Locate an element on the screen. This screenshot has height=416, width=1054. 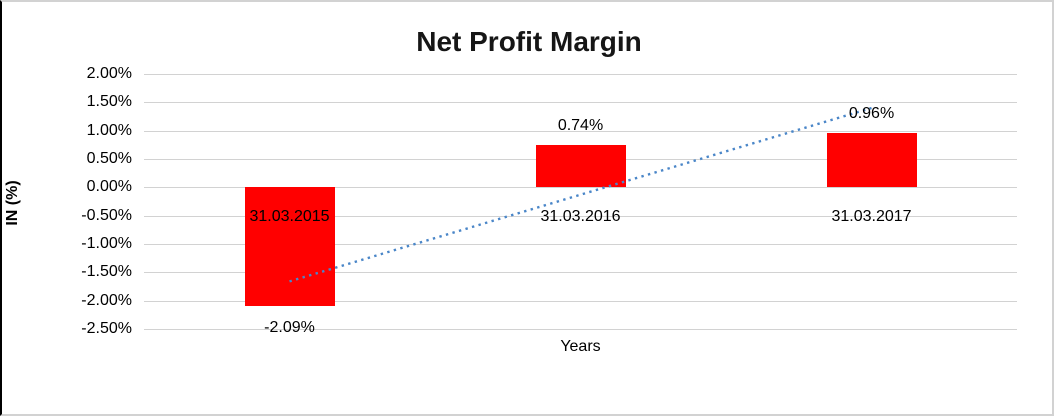
x-category-label: 31.03.2015 is located at coordinates (289, 216).